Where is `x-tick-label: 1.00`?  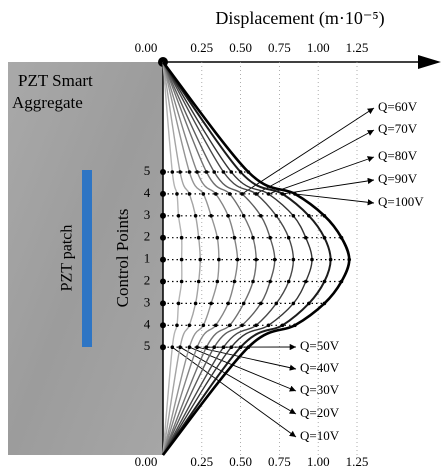 x-tick-label: 1.00 is located at coordinates (318, 461).